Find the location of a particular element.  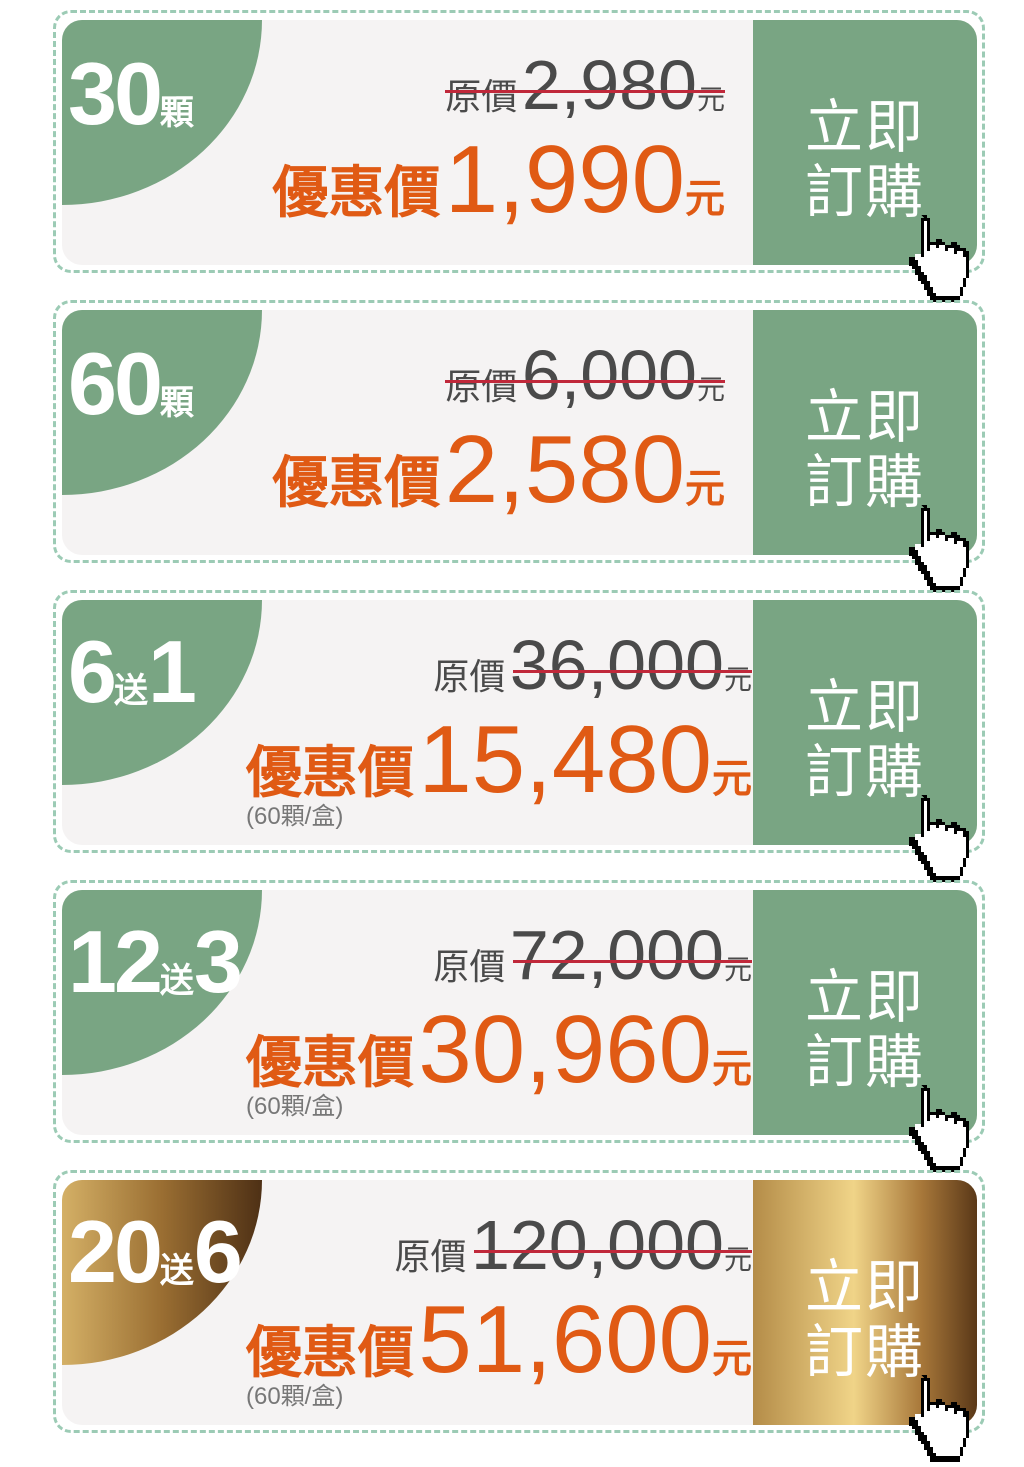

bonus-quantity: 3 is located at coordinates (218, 961).